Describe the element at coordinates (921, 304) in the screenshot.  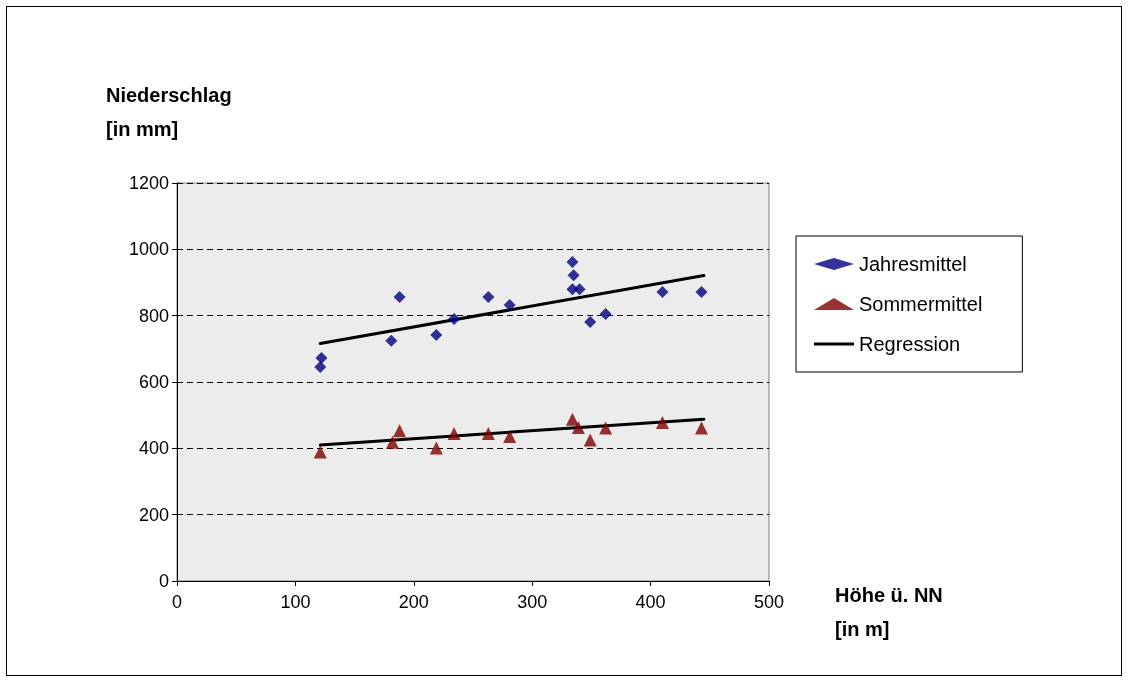
I see `legend-label: Sommermittel` at that location.